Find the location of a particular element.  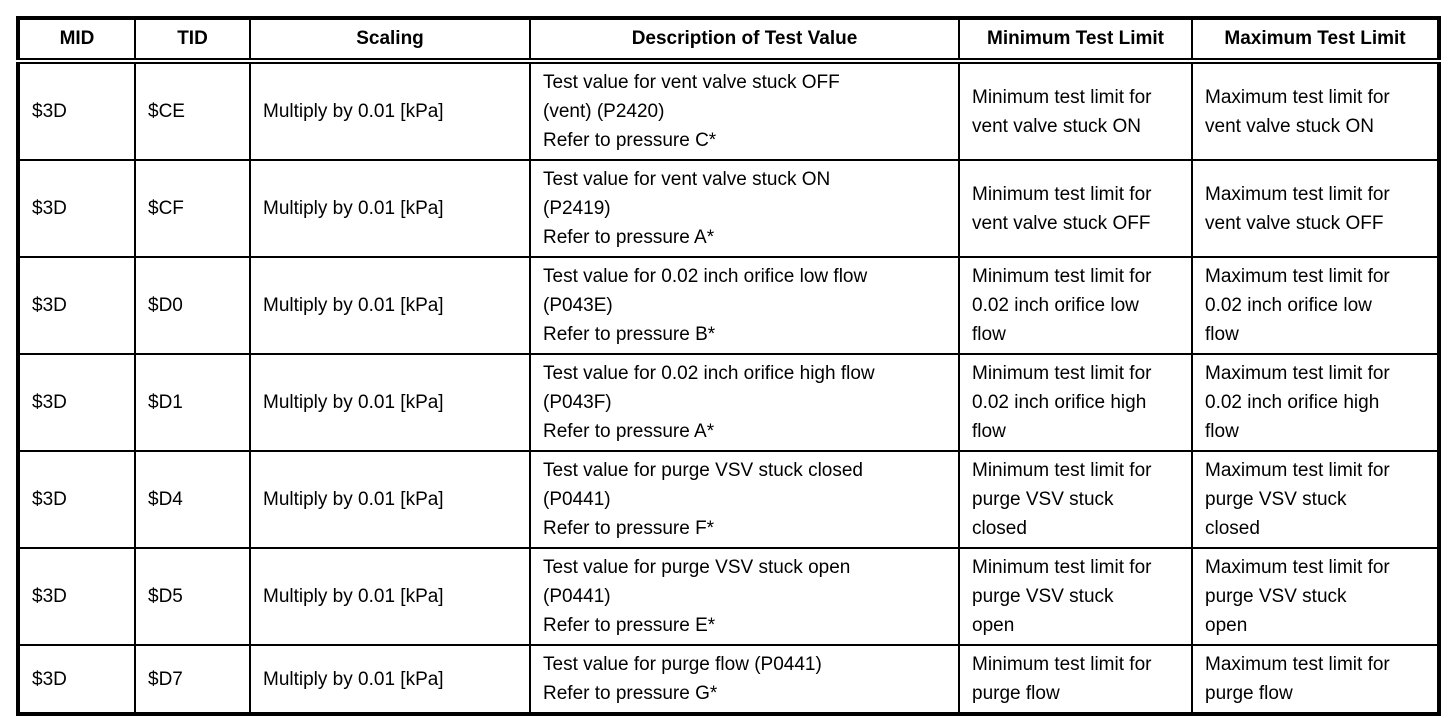

cell-tid: $D5 is located at coordinates (192, 596).